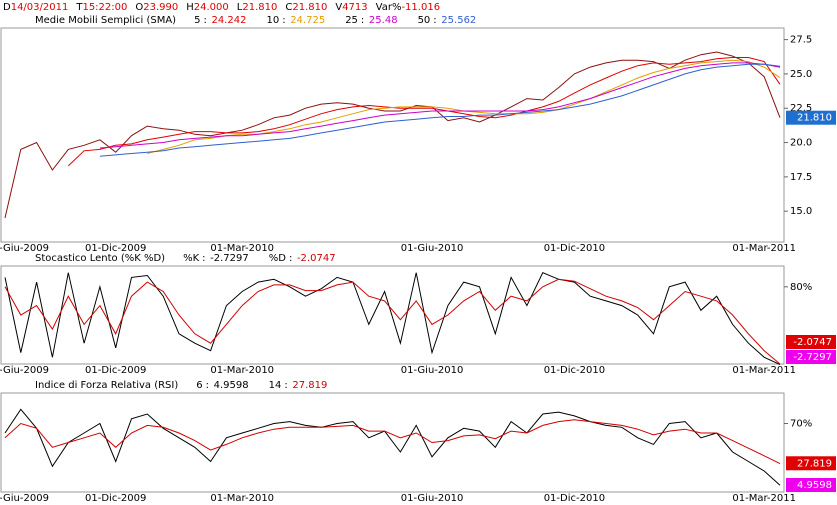  What do you see at coordinates (139, 7) in the screenshot?
I see `header-key: O` at bounding box center [139, 7].